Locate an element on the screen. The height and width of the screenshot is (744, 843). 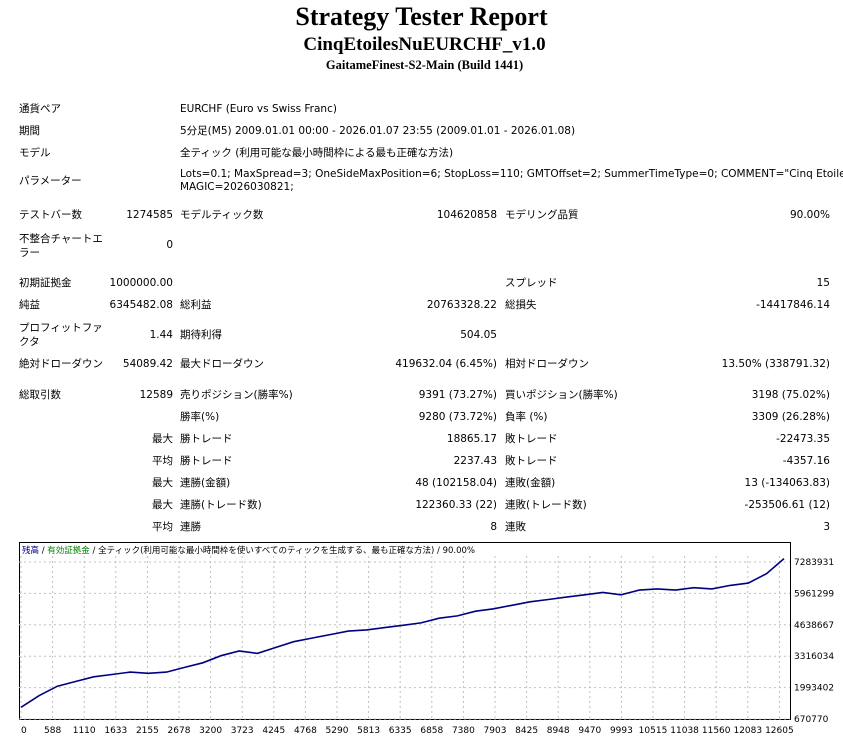
loss-rate-label: 負率 (%) is located at coordinates (526, 417).